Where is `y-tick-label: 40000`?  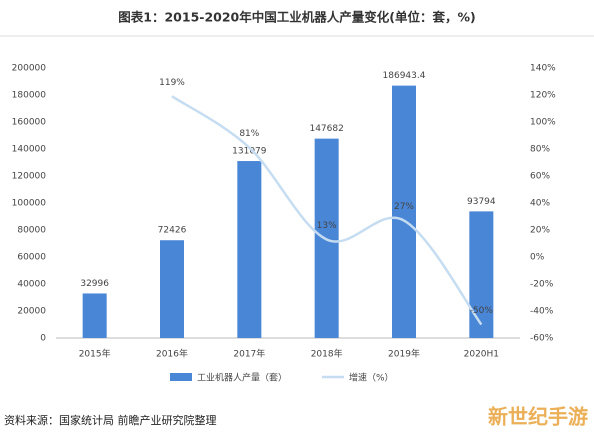 y-tick-label: 40000 is located at coordinates (31, 285).